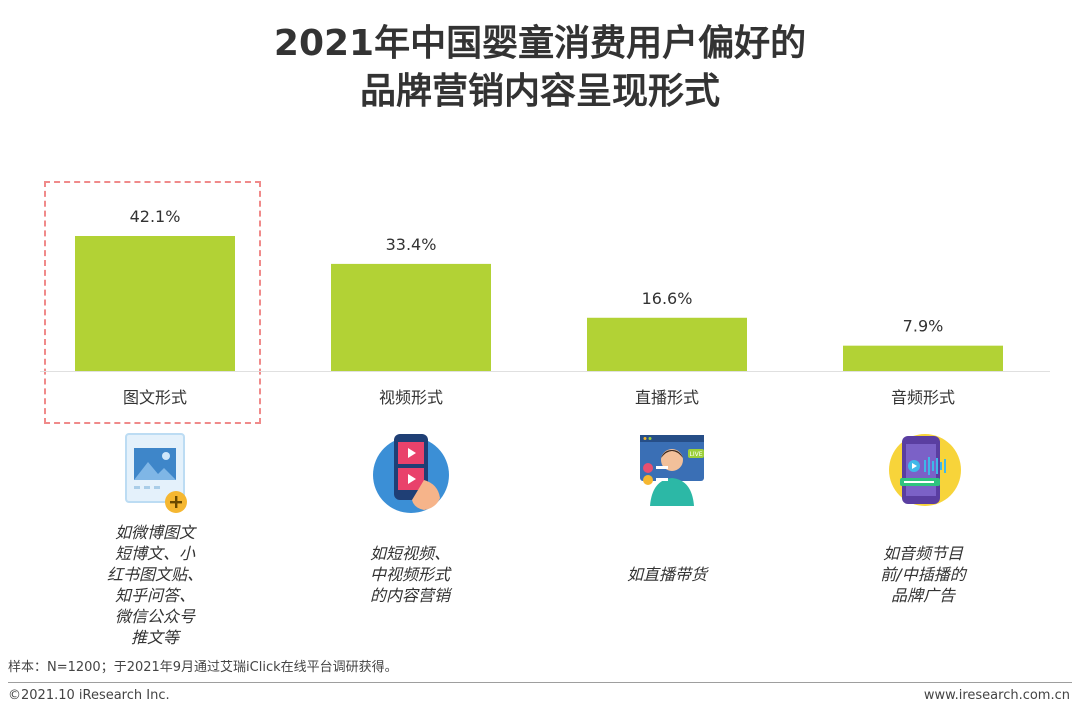 The width and height of the screenshot is (1080, 718). What do you see at coordinates (539, 91) in the screenshot?
I see `title-line-2: 品牌营销内容呈现形式` at bounding box center [539, 91].